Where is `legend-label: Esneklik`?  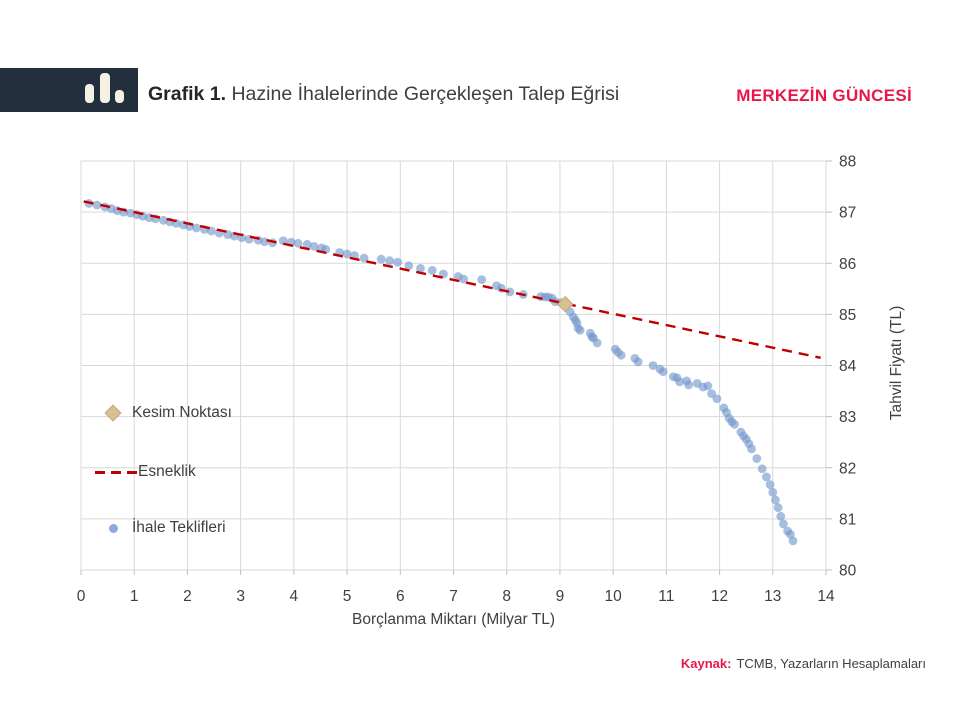 legend-label: Esneklik is located at coordinates (167, 471).